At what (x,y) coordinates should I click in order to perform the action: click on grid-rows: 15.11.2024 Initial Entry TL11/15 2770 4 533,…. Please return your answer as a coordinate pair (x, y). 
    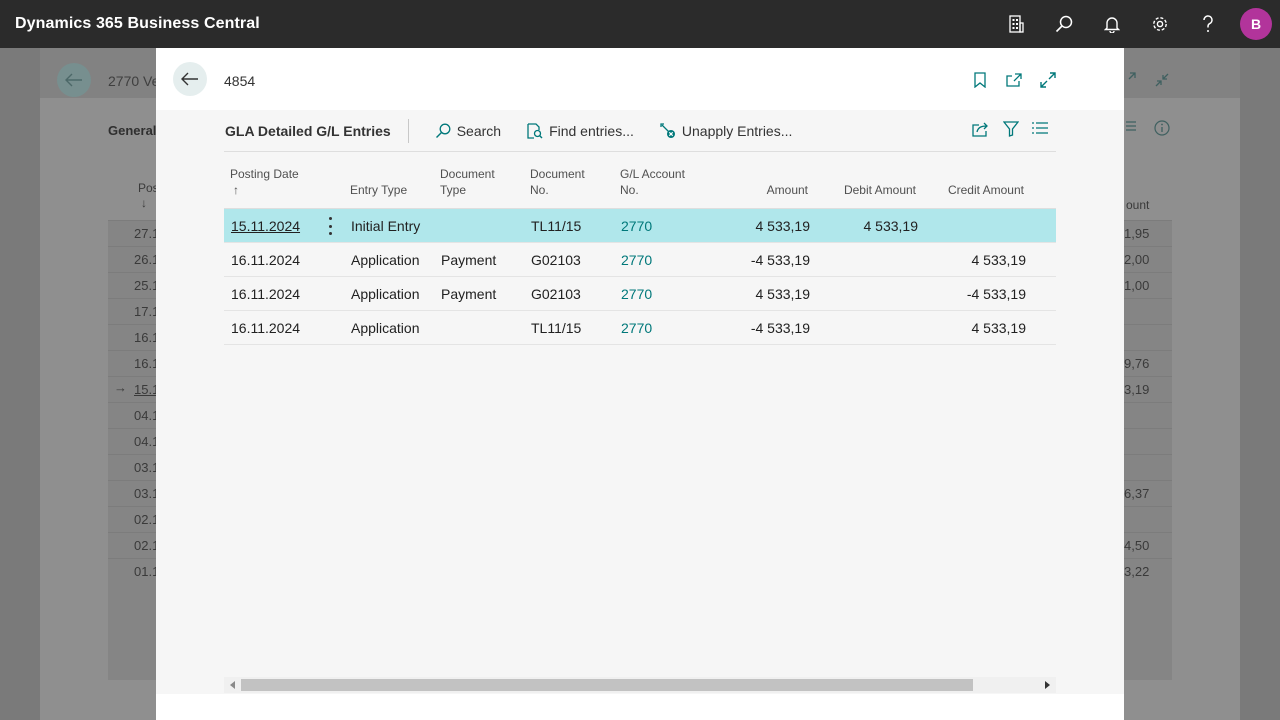
    Looking at the image, I should click on (640, 277).